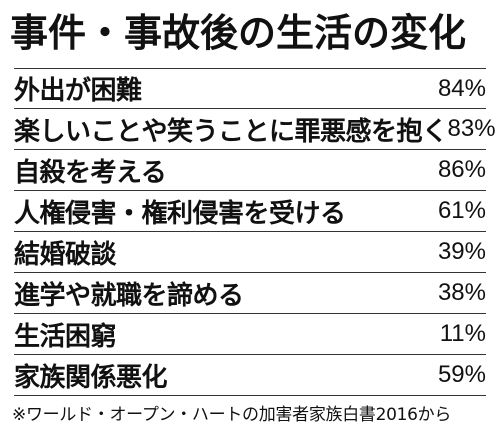 This screenshot has width=500, height=445. Describe the element at coordinates (250, 170) in the screenshot. I see `table-row: 自殺を考える 86%` at that location.